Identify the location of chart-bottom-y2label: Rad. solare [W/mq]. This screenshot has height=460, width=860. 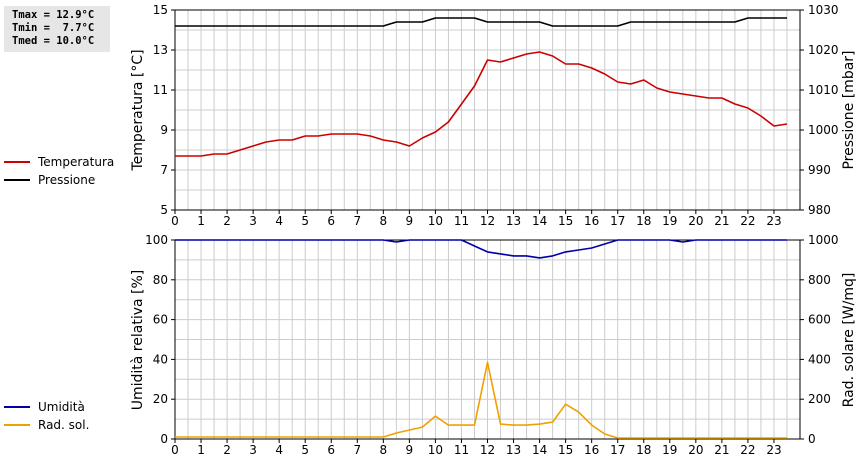
(849, 340).